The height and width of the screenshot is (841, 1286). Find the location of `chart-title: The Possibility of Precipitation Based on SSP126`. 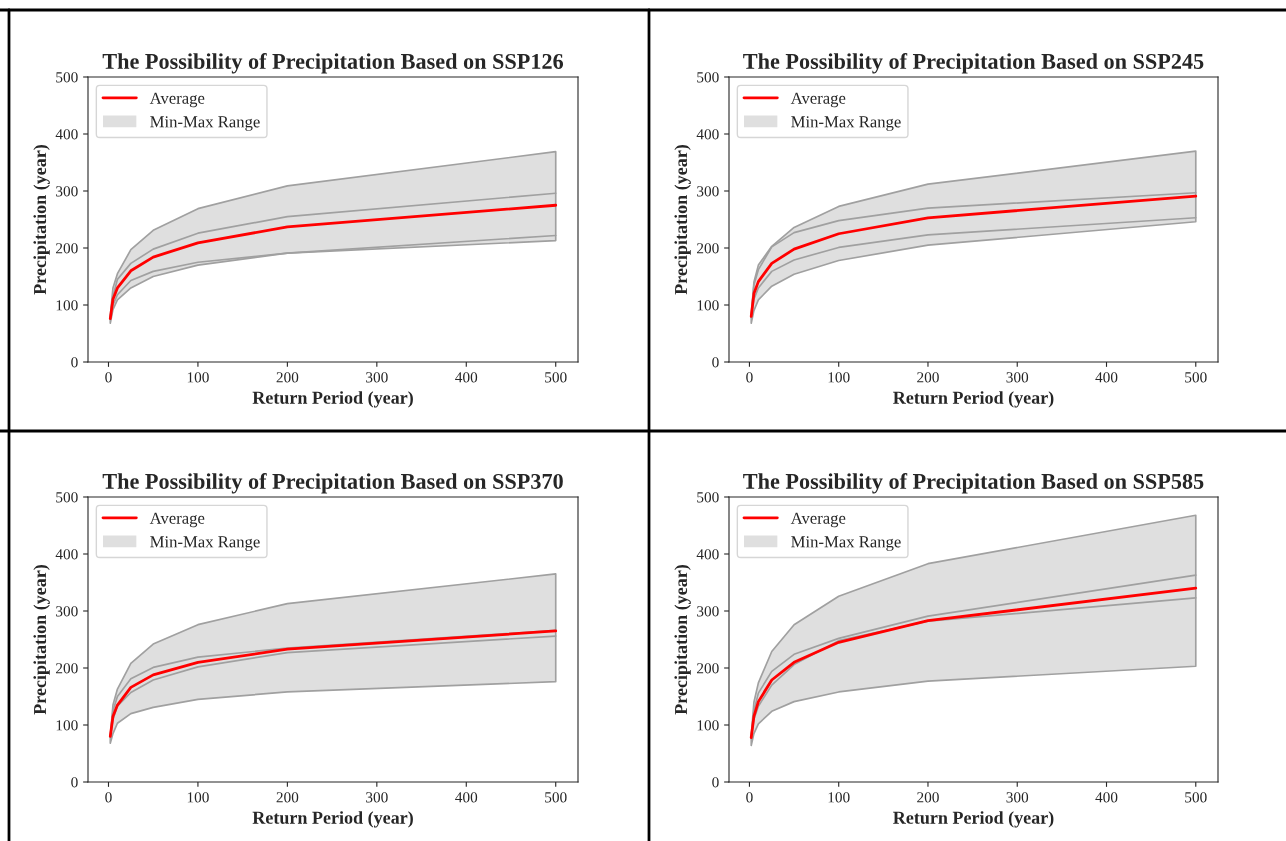

chart-title: The Possibility of Precipitation Based on SSP126 is located at coordinates (333, 63).